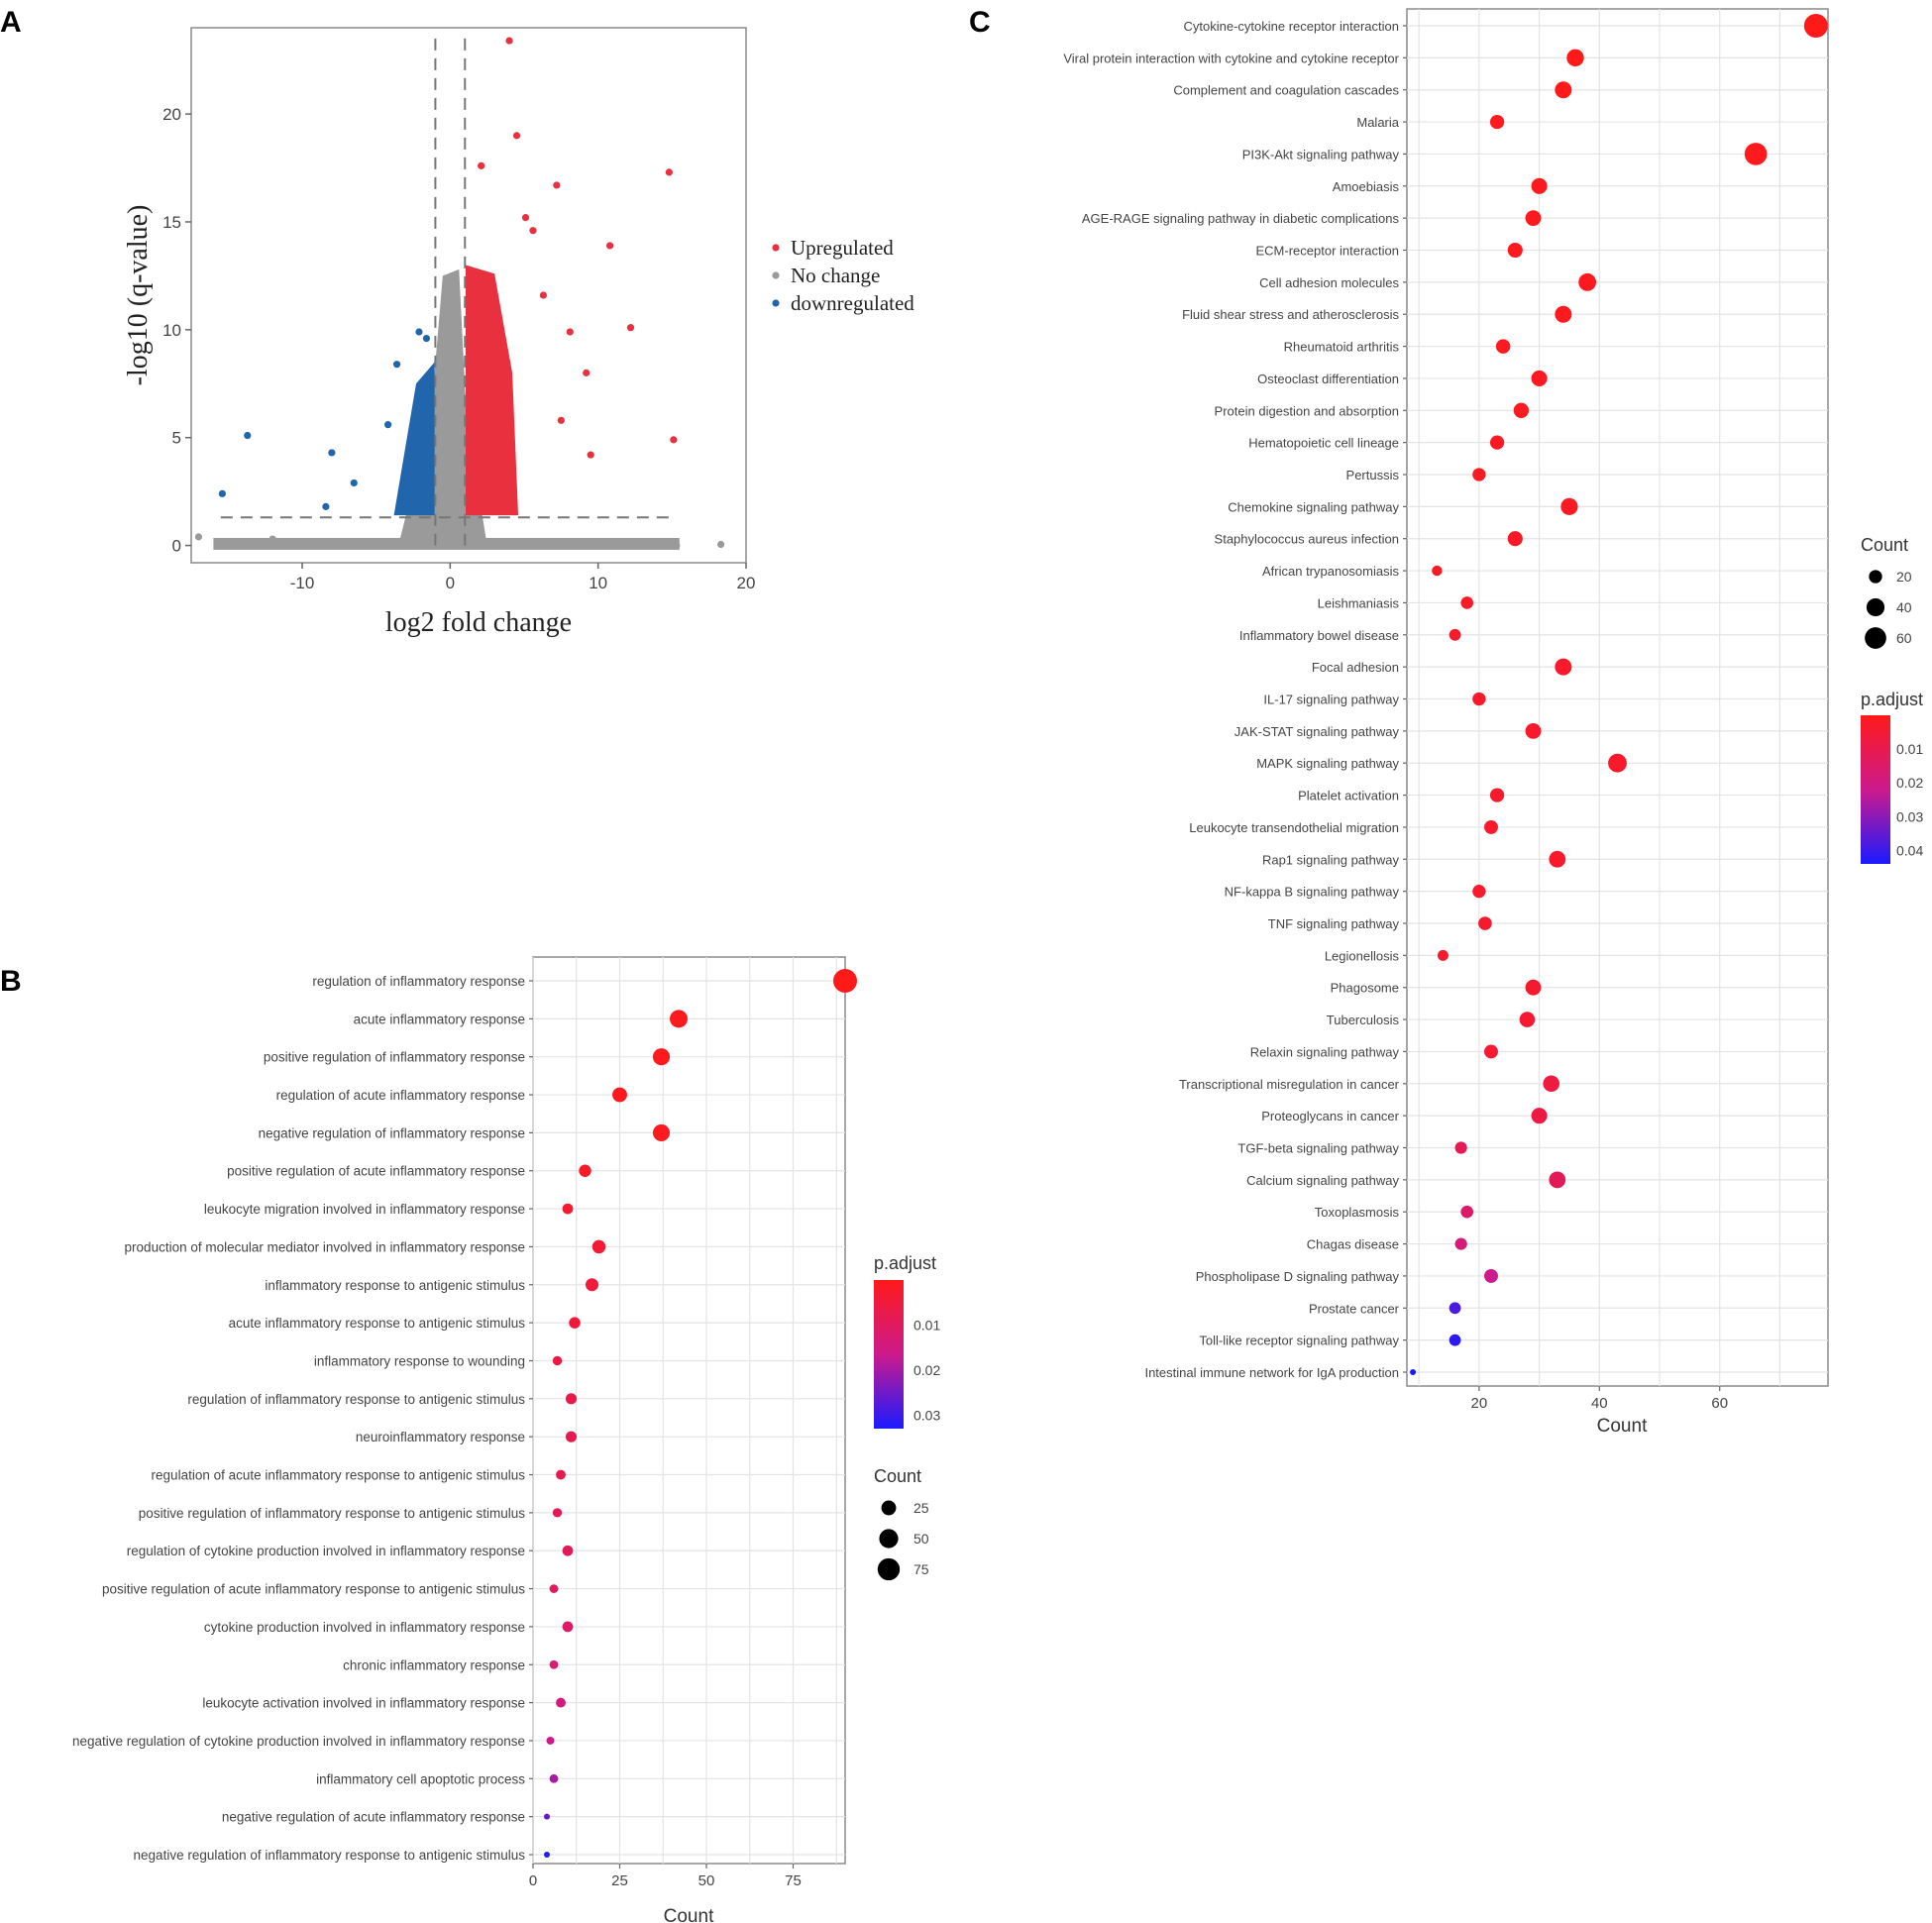  I want to click on term-label: Chemokine signaling pathway, so click(1313, 506).